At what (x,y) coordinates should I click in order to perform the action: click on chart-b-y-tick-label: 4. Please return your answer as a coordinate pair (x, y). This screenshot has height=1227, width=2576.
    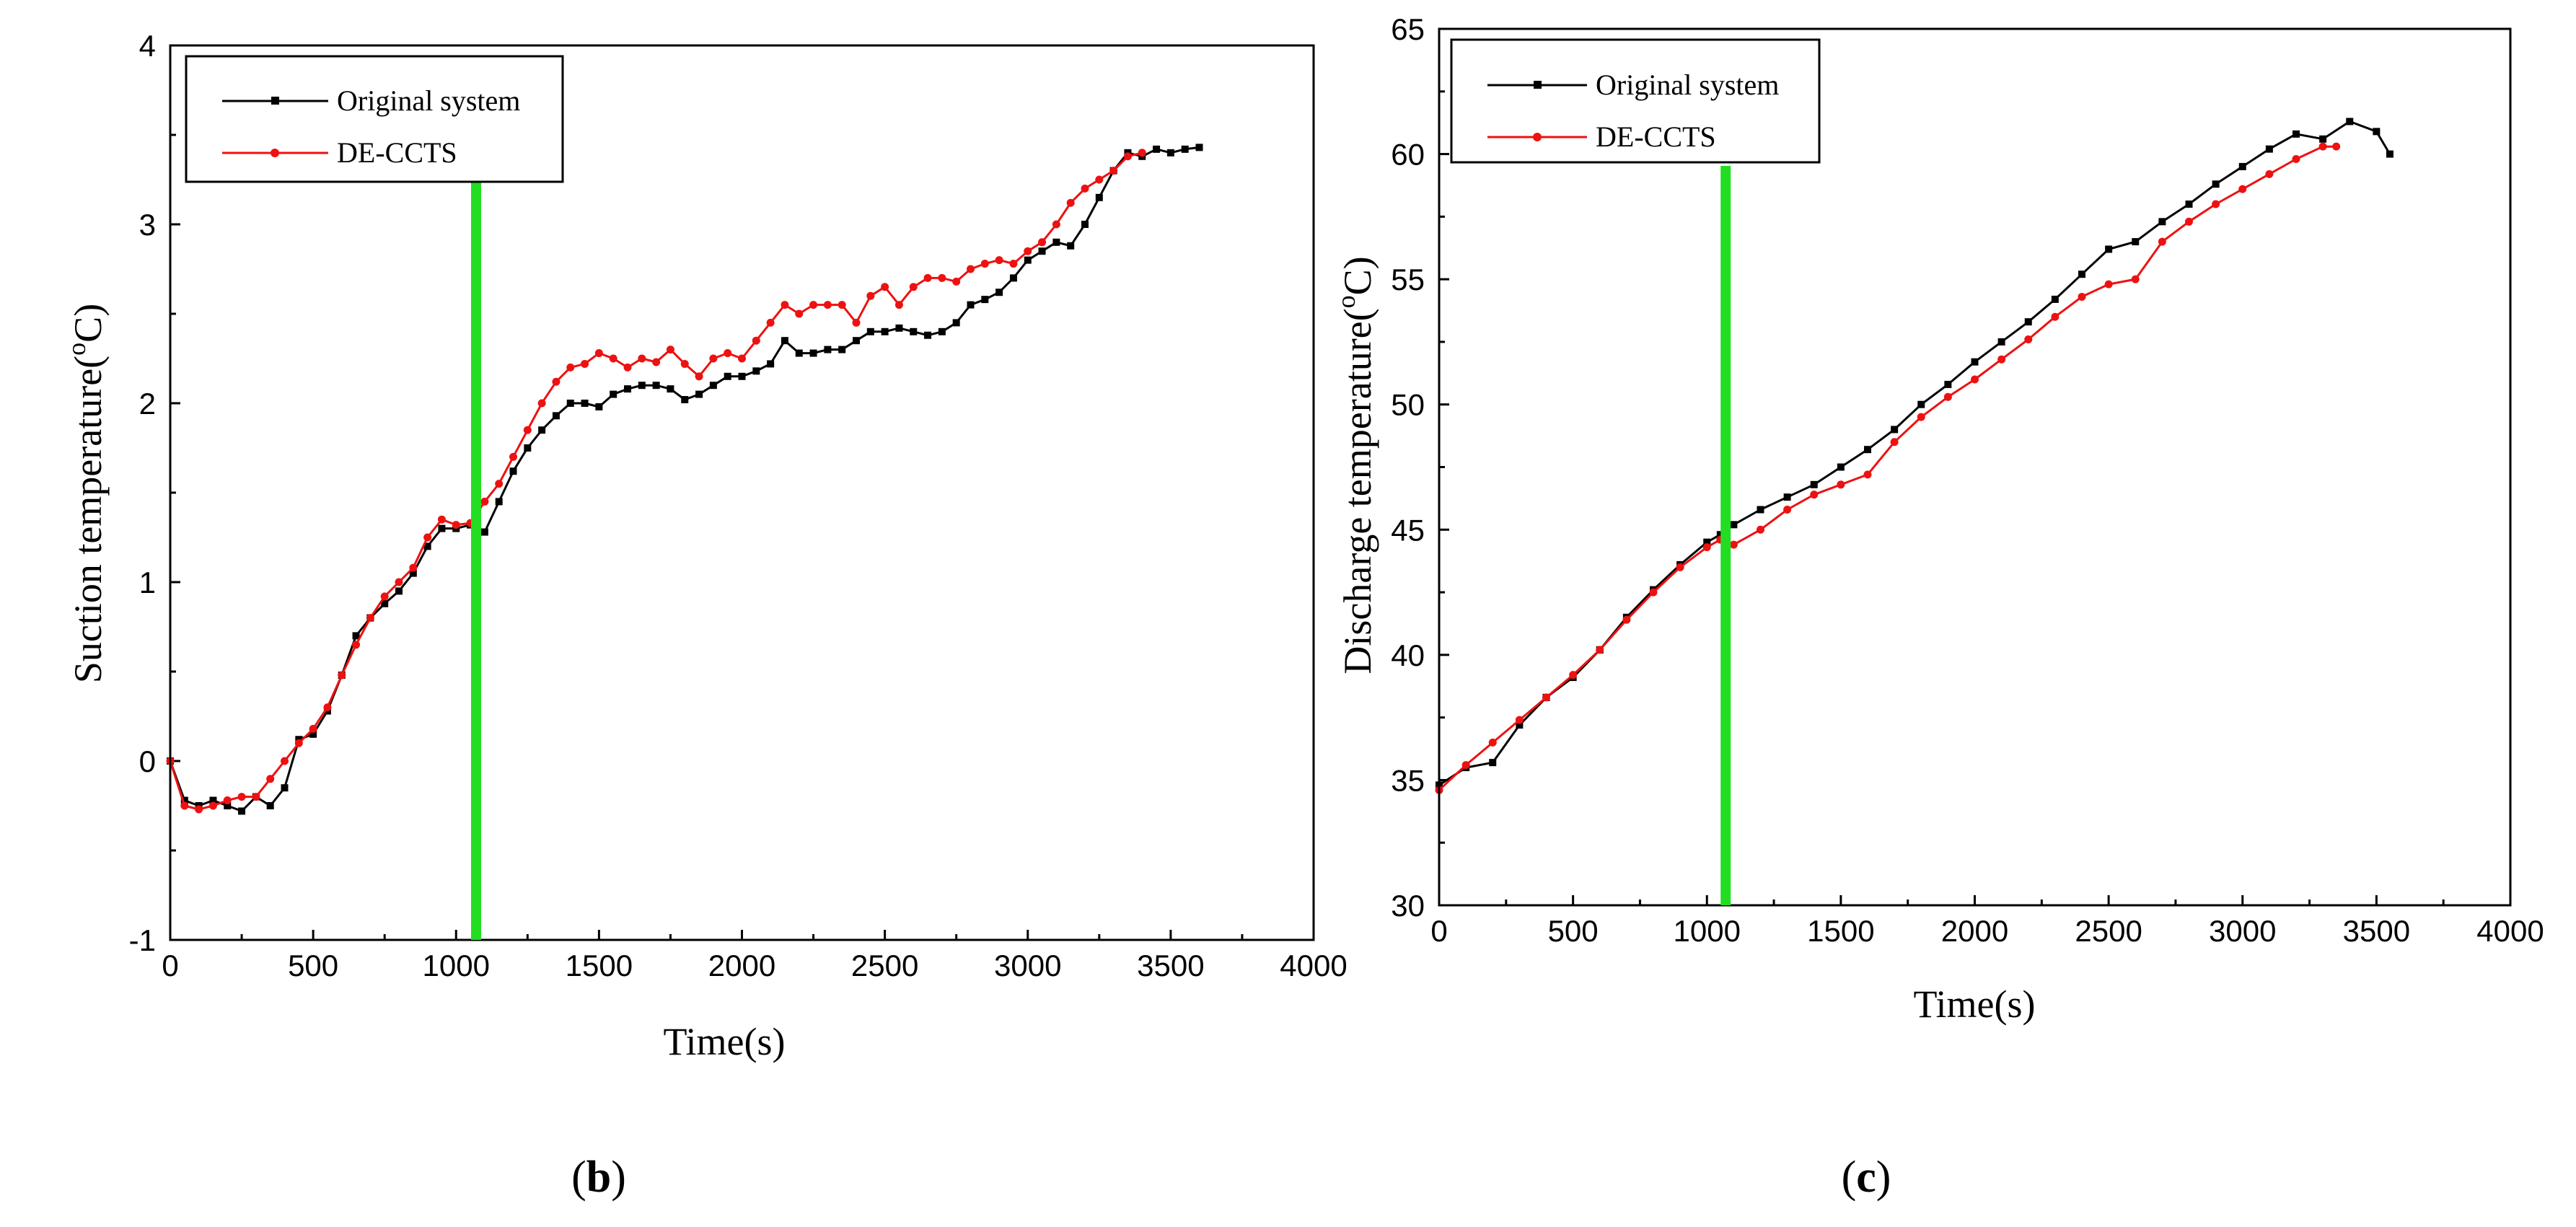
    Looking at the image, I should click on (147, 46).